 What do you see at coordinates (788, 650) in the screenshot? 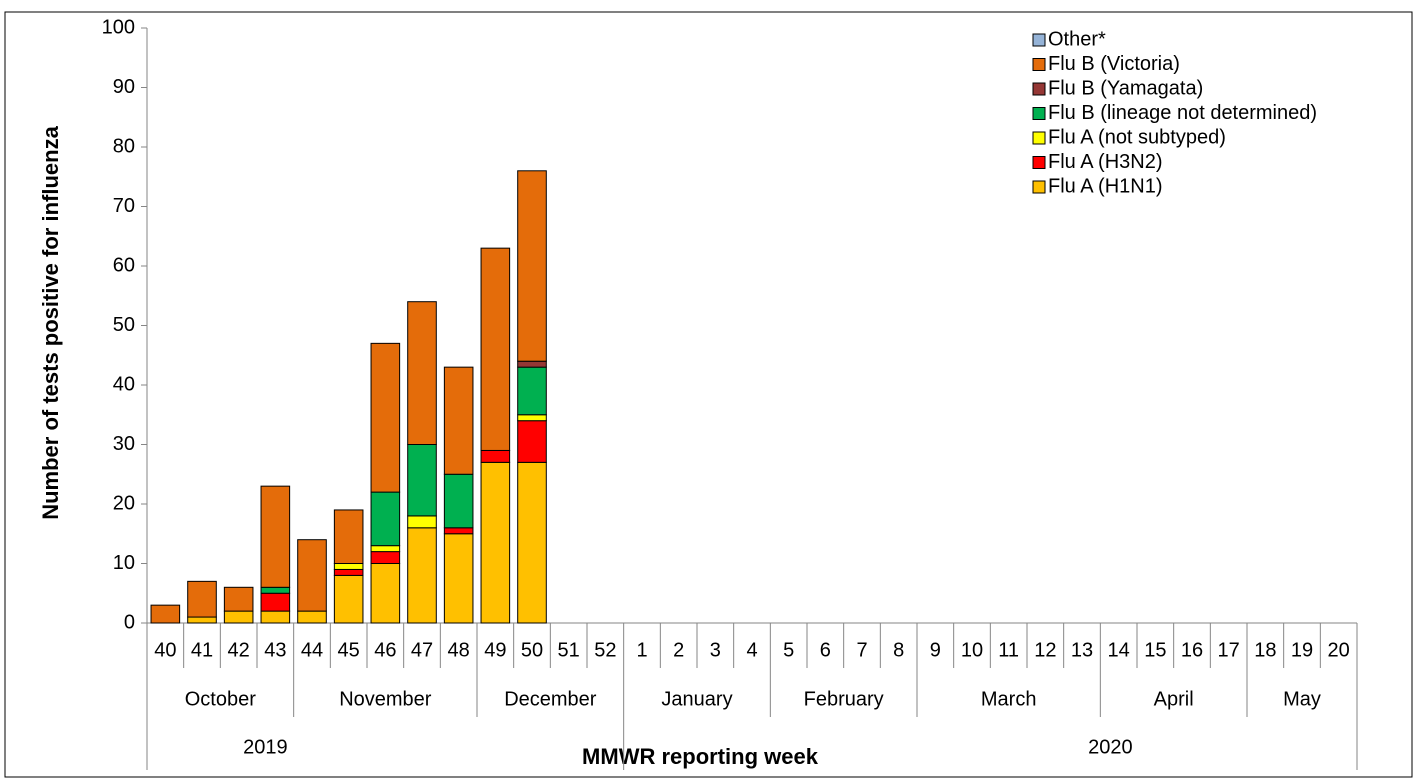
I see `x-tick-label: 5` at bounding box center [788, 650].